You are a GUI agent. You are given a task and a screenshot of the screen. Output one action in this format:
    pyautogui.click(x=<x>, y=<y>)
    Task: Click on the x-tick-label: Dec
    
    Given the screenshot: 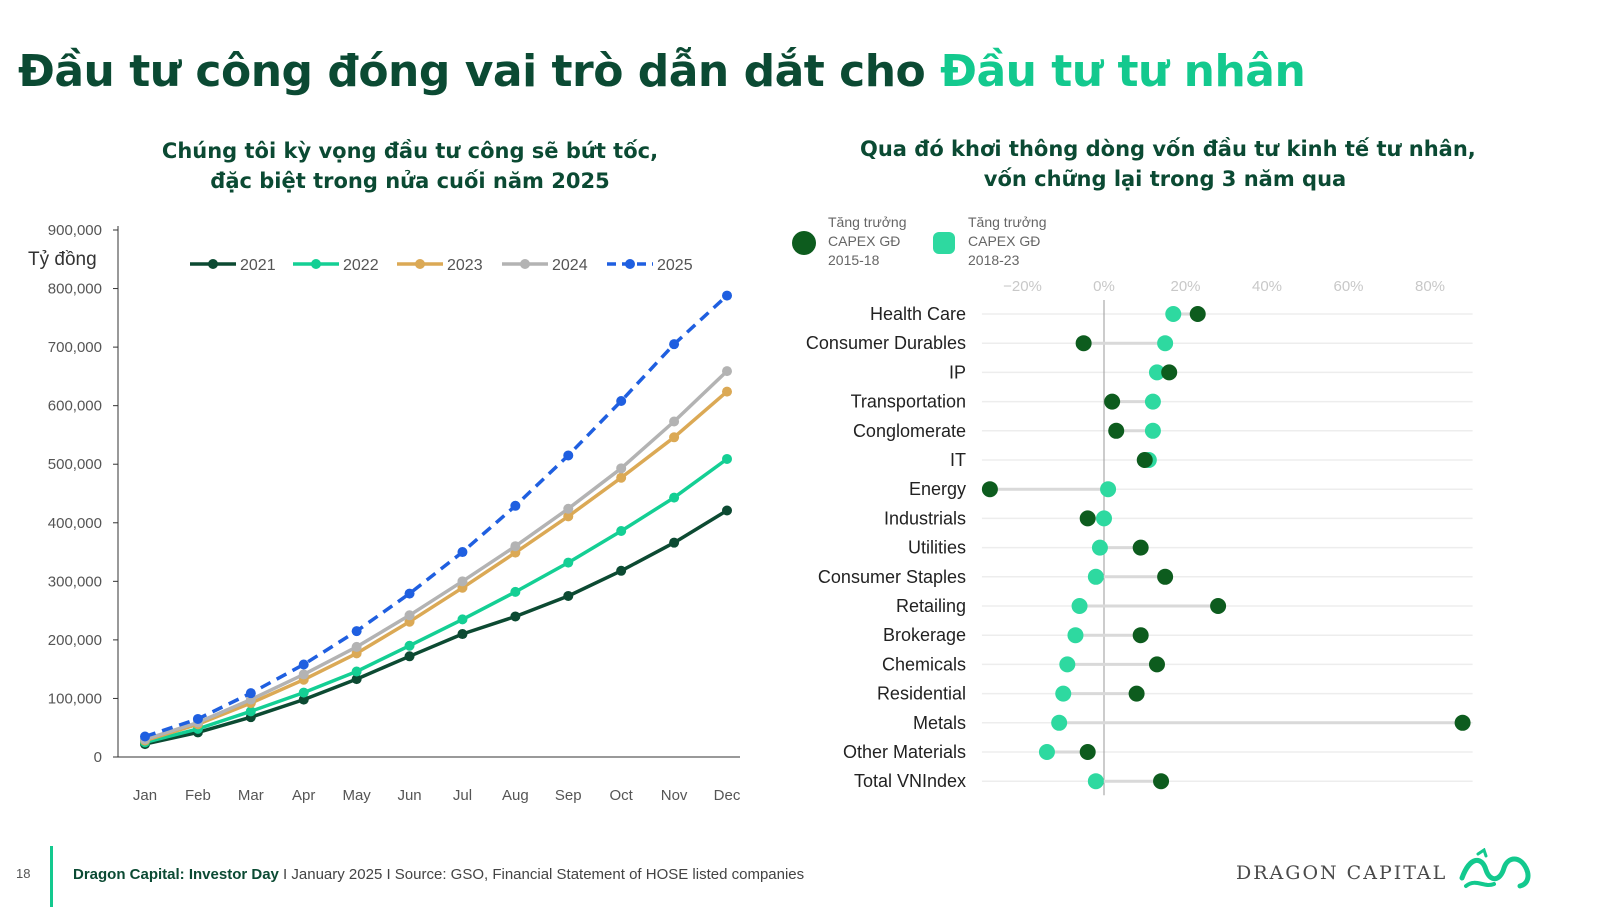 What is the action you would take?
    pyautogui.click(x=727, y=795)
    